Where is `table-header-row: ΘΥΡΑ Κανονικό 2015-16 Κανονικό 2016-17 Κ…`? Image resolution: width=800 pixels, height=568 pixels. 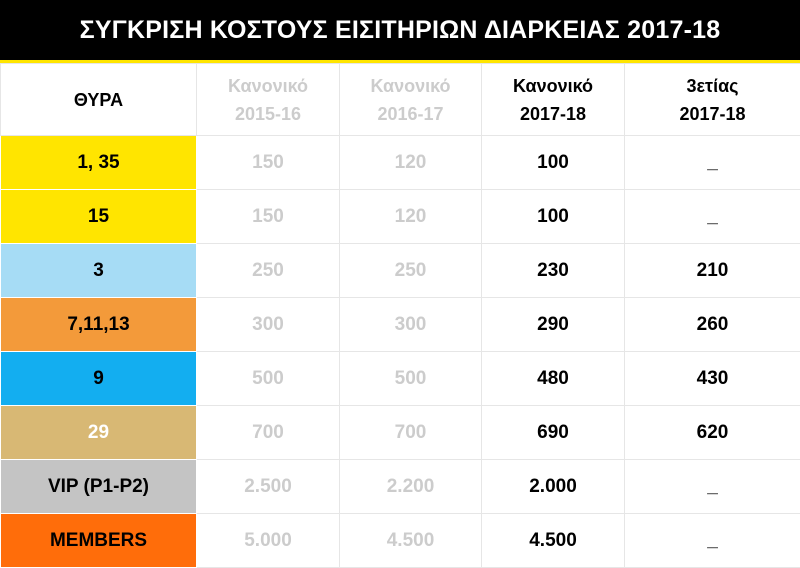 table-header-row: ΘΥΡΑ Κανονικό 2015-16 Κανονικό 2016-17 Κ… is located at coordinates (400, 100).